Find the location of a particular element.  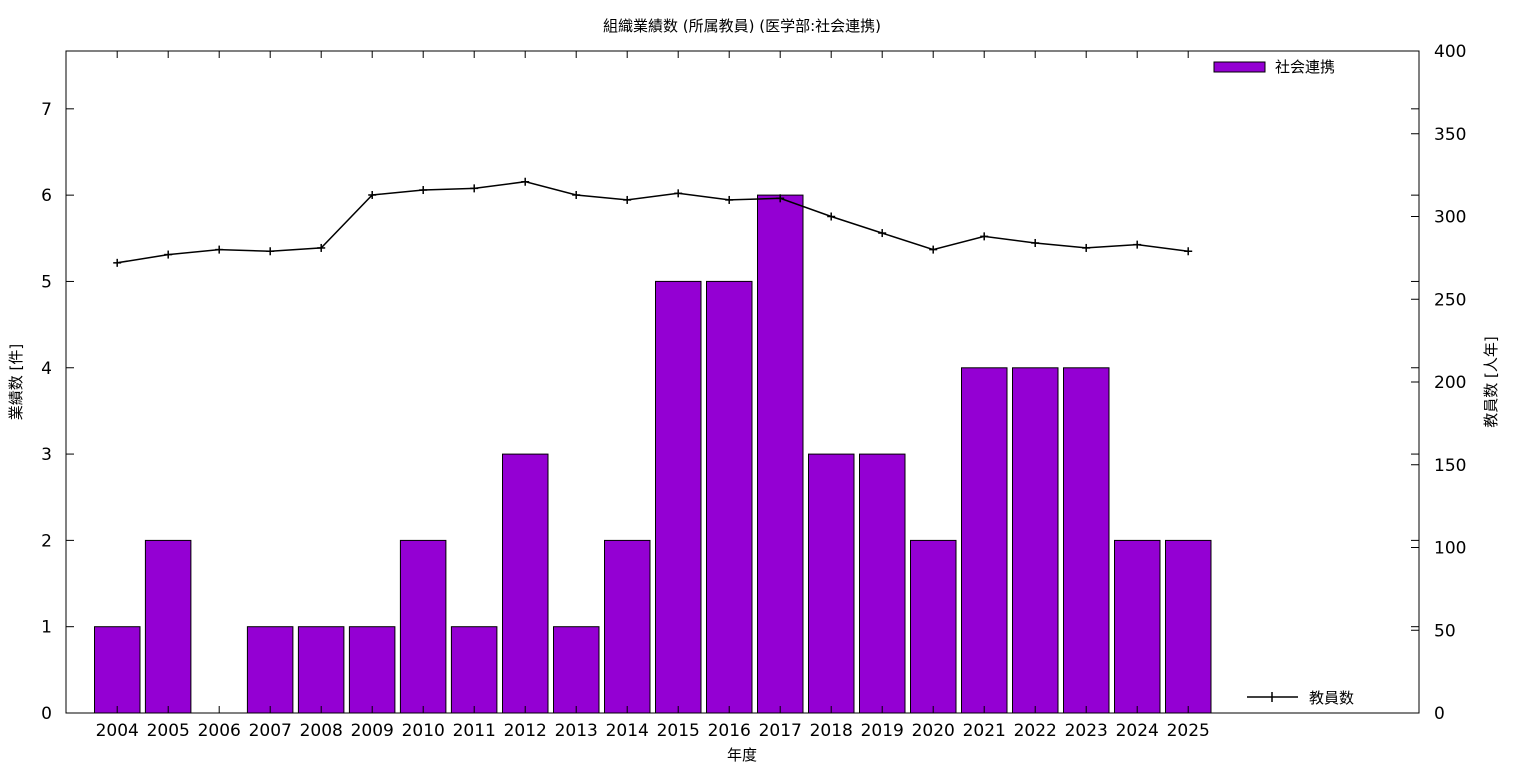

bar-2015 is located at coordinates (678, 497).